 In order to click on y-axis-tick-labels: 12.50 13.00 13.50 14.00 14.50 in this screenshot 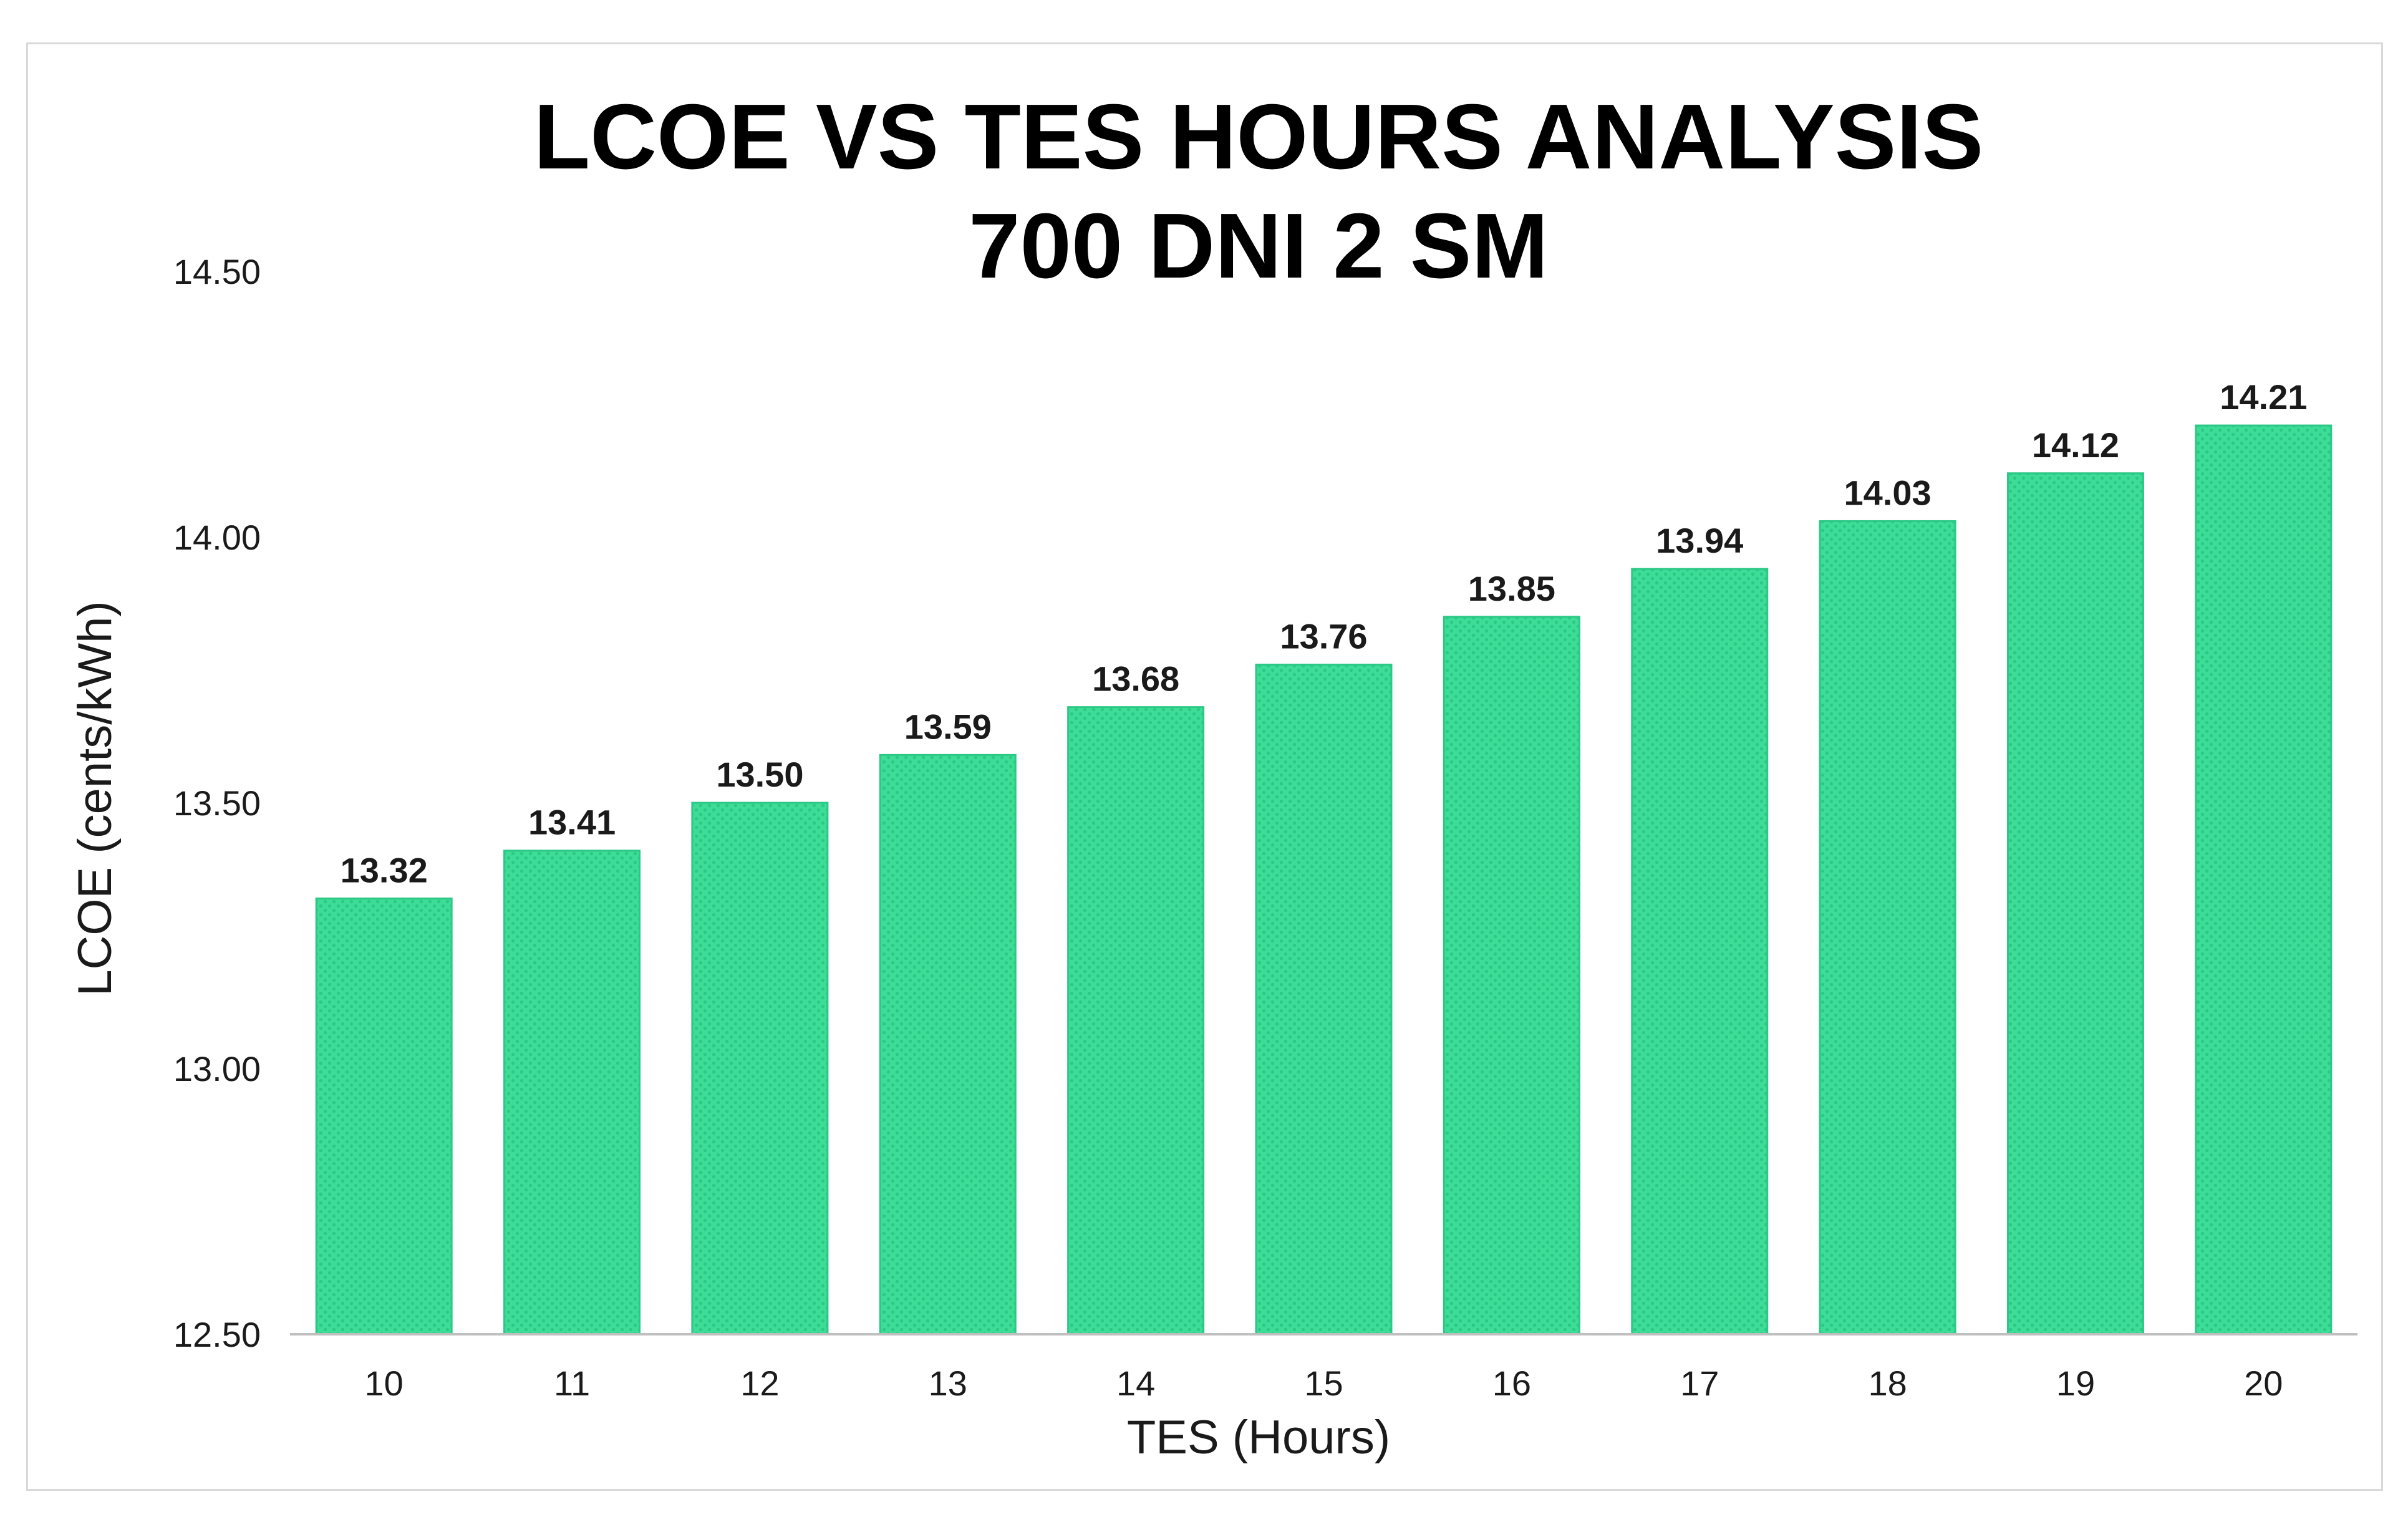, I will do `click(217, 803)`.